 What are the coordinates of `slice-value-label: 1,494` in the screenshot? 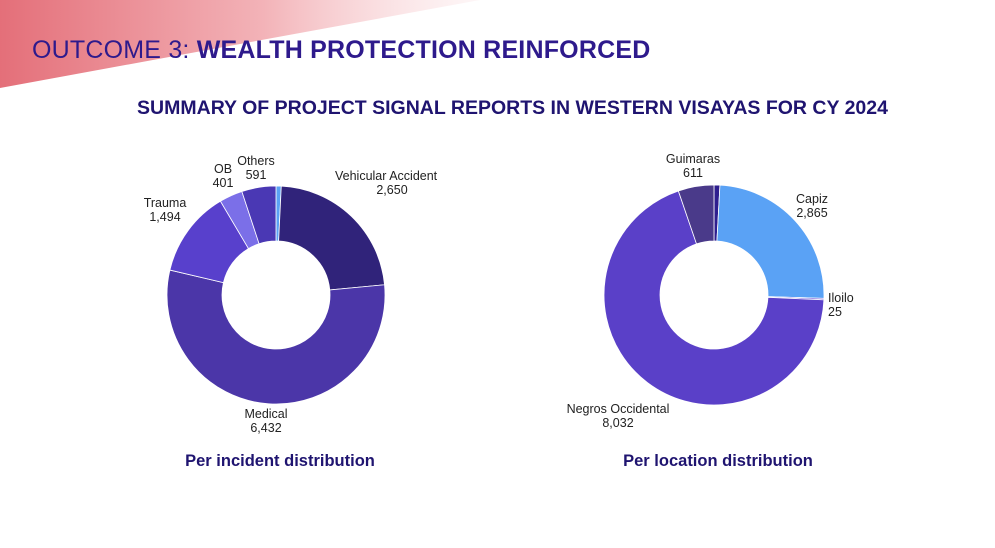 It's located at (164, 217).